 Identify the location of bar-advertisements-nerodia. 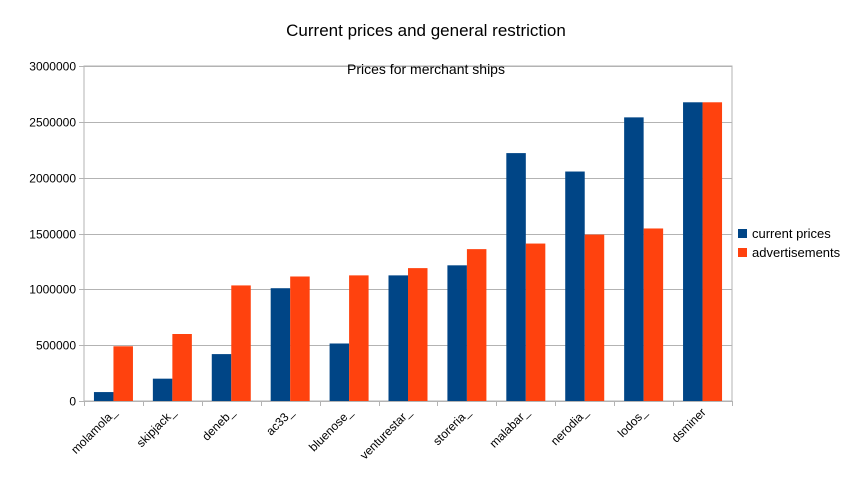
(594, 317).